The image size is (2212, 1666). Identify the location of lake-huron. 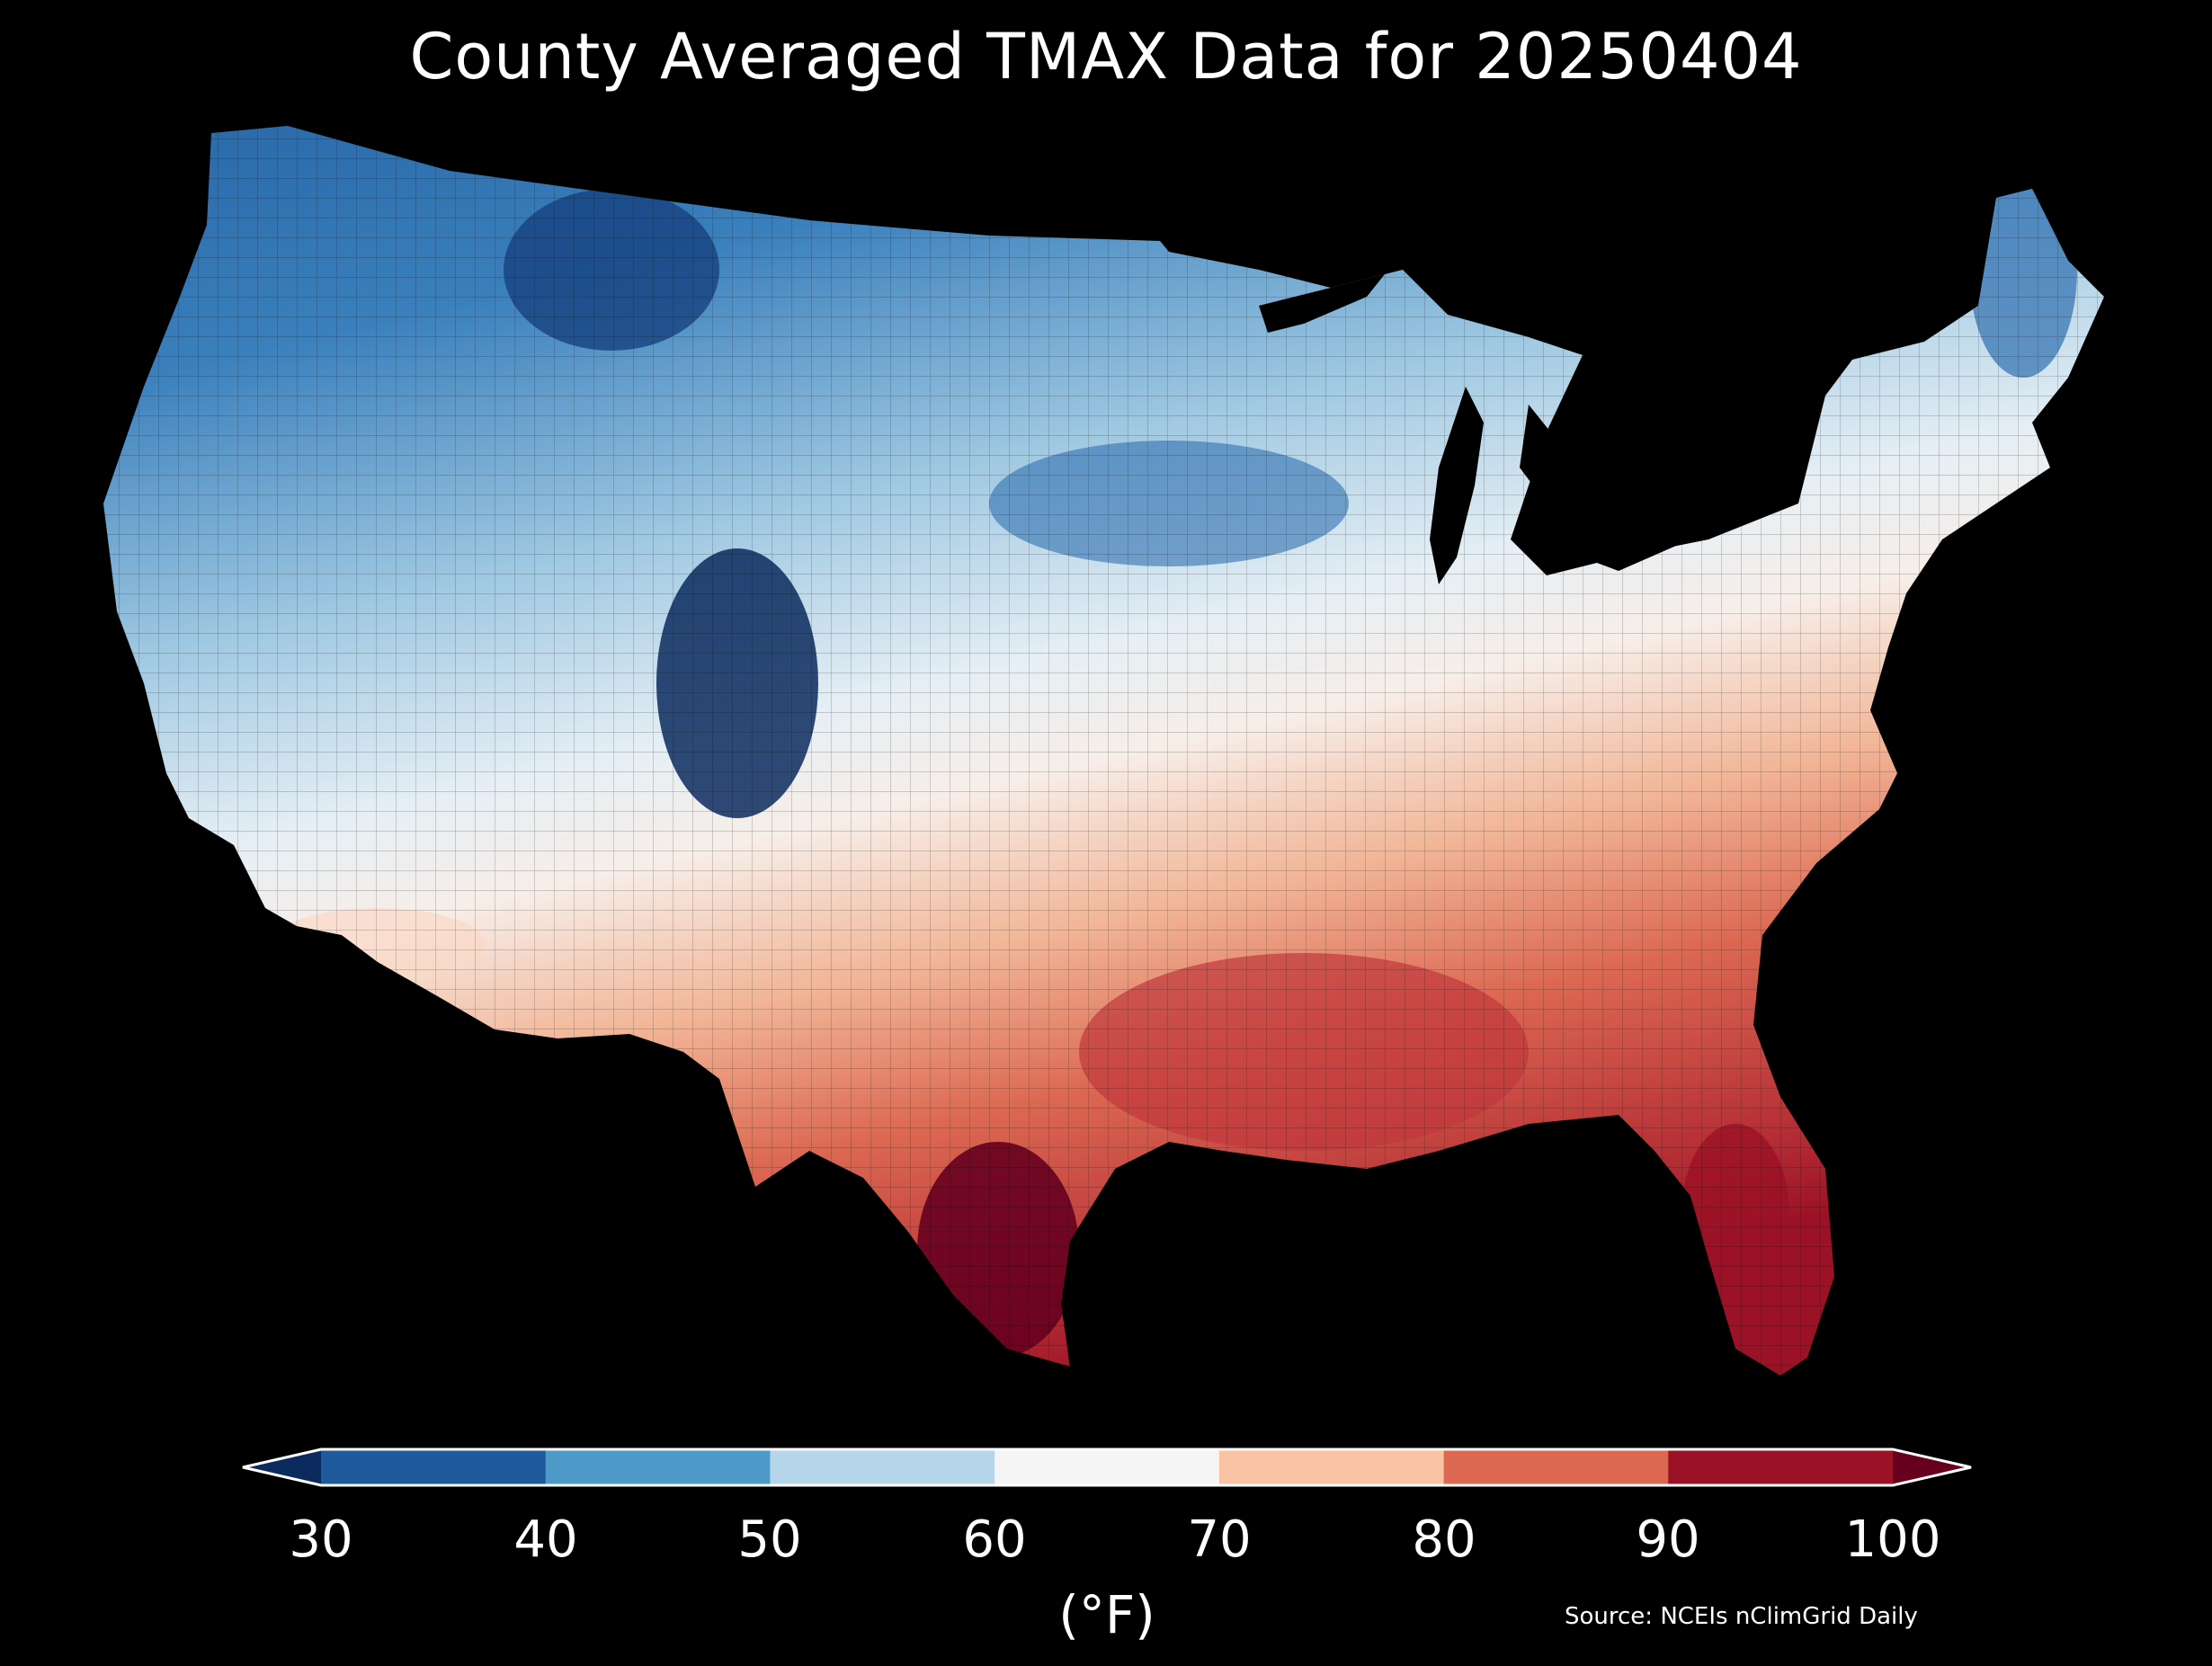
(1542, 454).